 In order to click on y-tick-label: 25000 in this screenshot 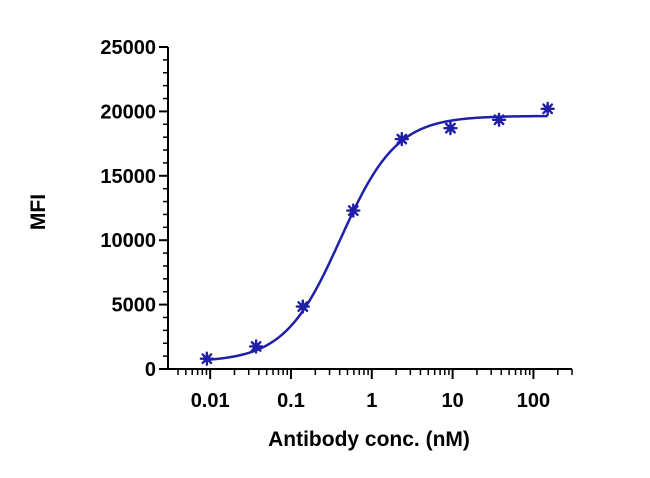, I will do `click(128, 48)`.